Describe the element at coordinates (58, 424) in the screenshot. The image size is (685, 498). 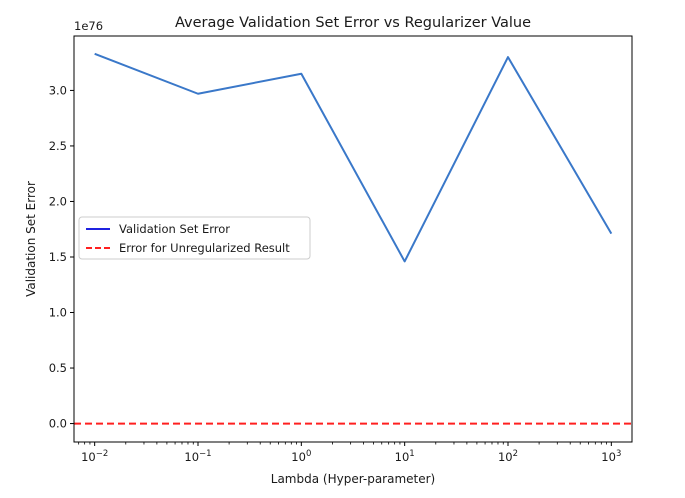
I see `y-tick-label: 0.0` at that location.